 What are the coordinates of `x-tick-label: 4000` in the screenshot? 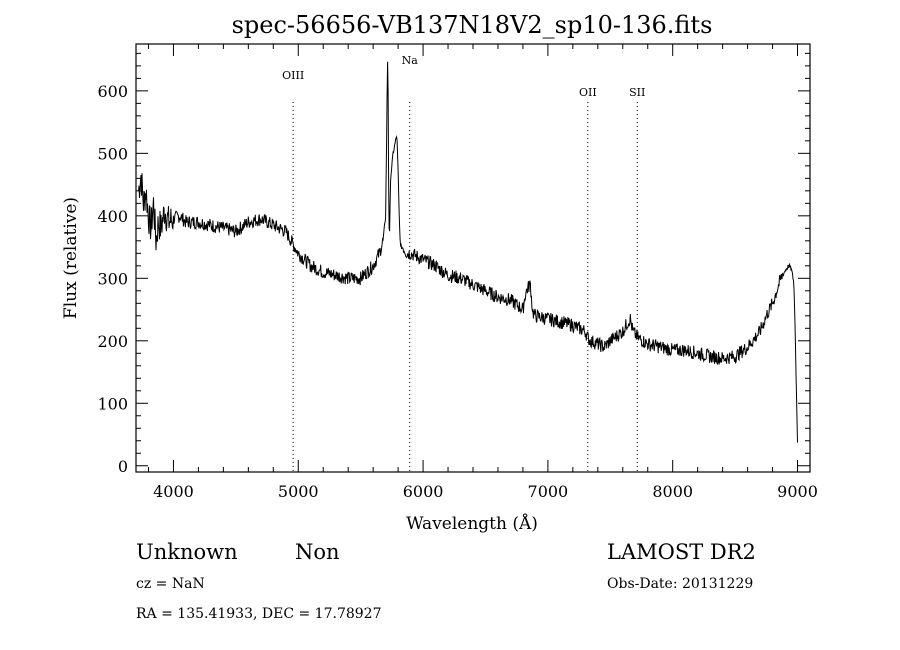 It's located at (173, 491).